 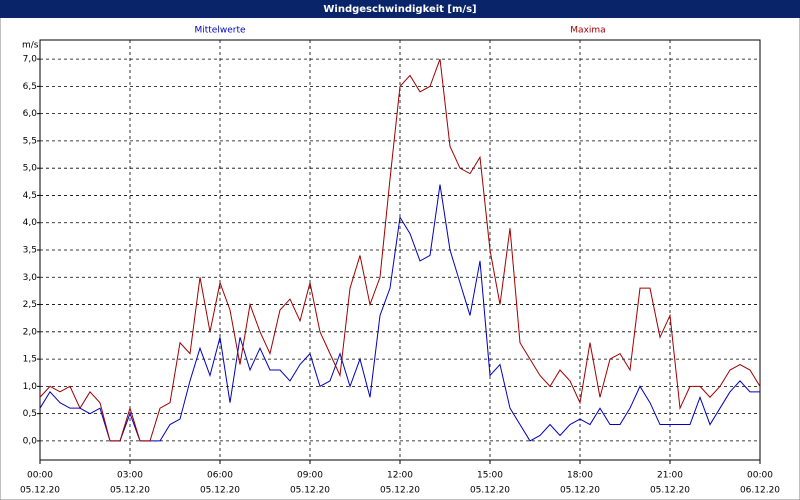 I want to click on x-tick-label: 12:00, so click(x=400, y=476).